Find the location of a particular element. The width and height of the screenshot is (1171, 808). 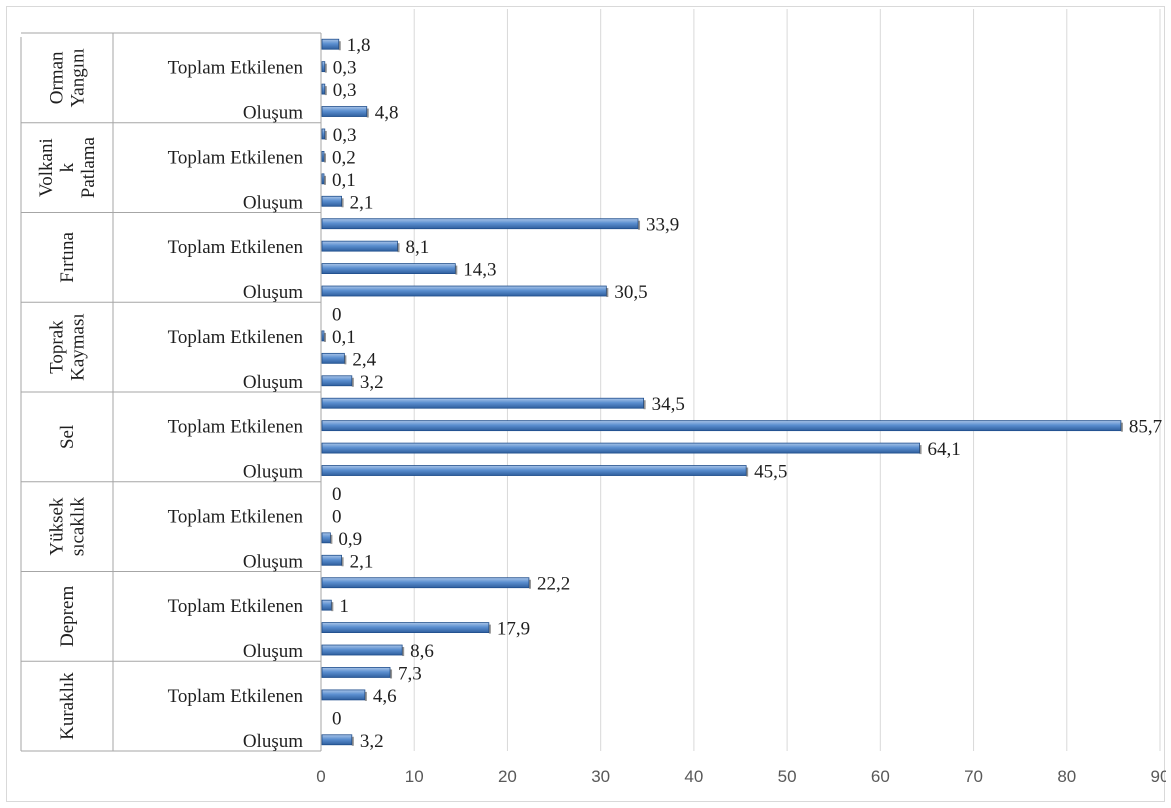

data-label: 1 is located at coordinates (344, 606).